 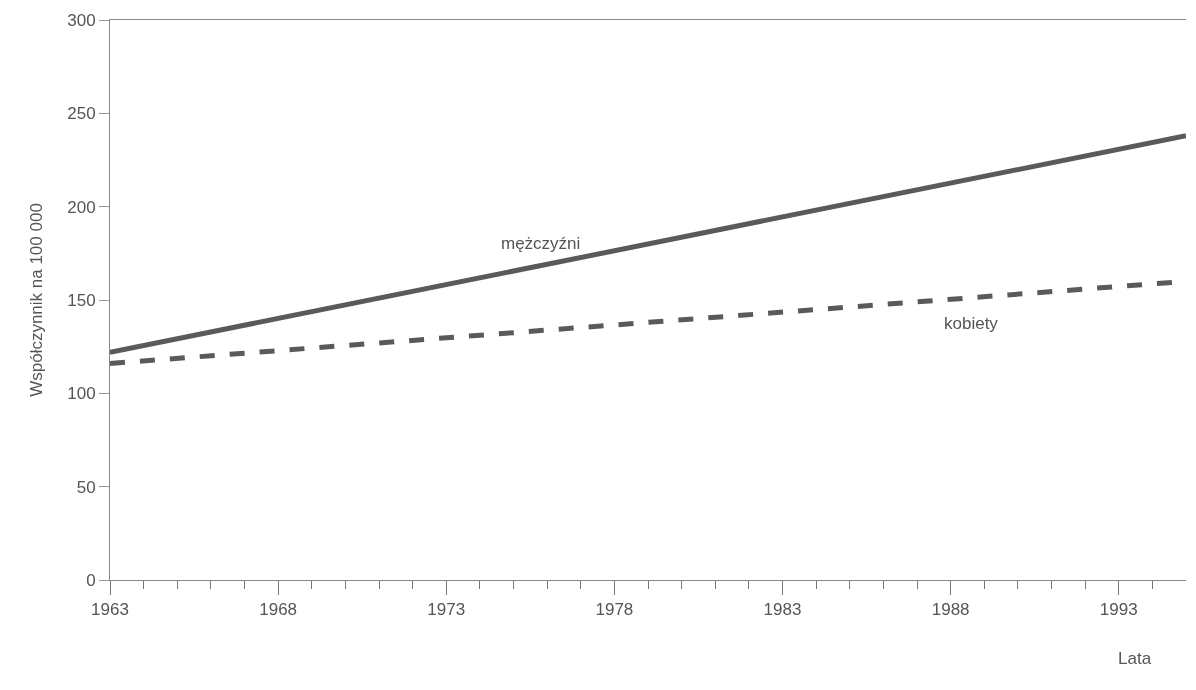 I want to click on x-tick-label: 1988, so click(x=950, y=610).